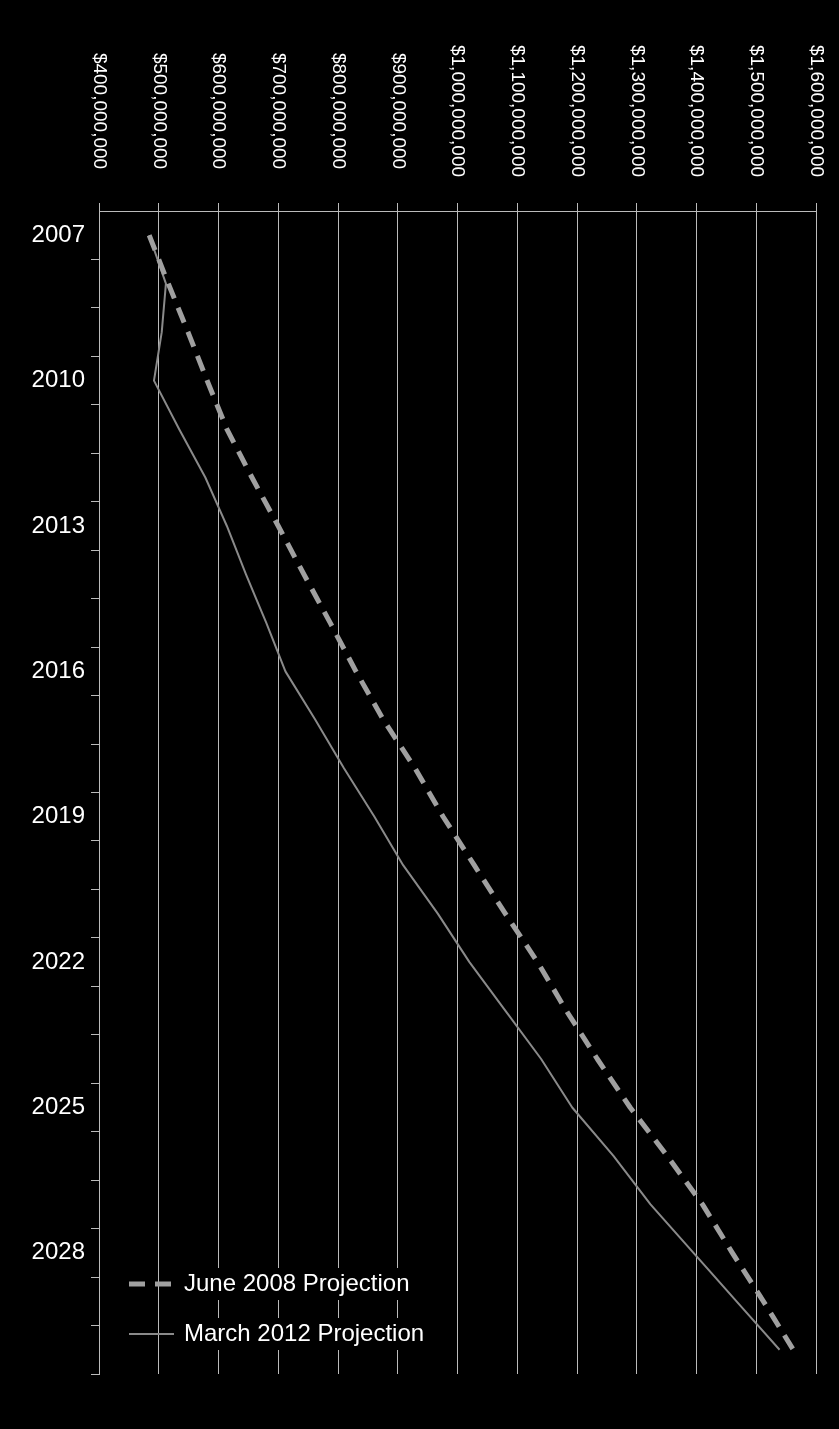  I want to click on x-tick-label: $1,400,000,000, so click(698, 111).